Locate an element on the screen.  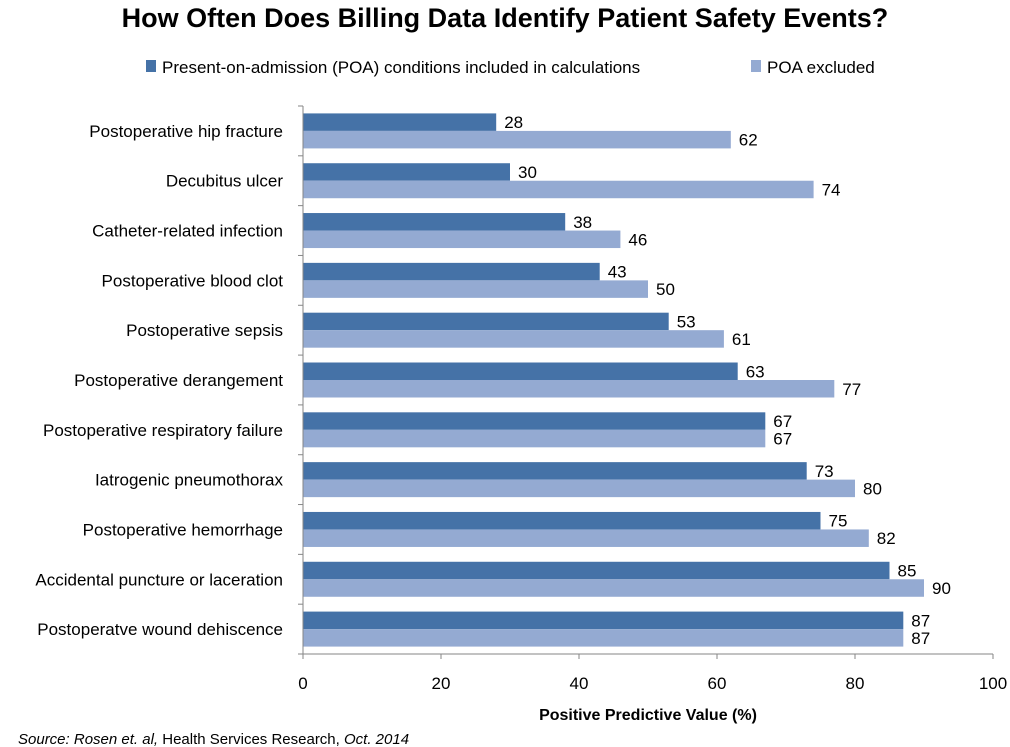
value-label: 74 is located at coordinates (831, 189).